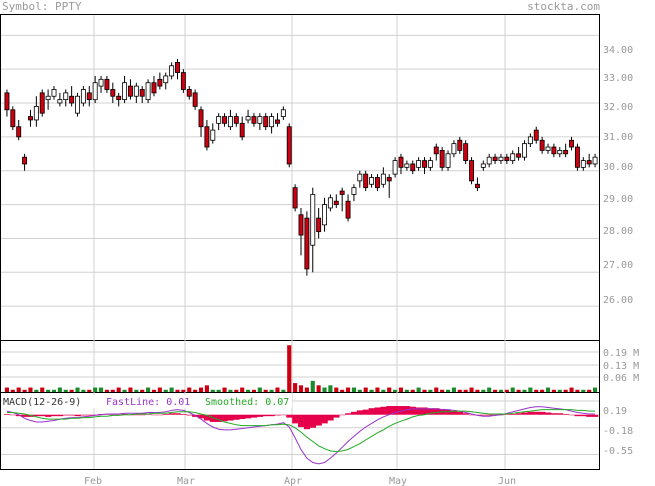 The height and width of the screenshot is (486, 655). I want to click on macd-fastline-label: FastLine: 0.01, so click(148, 402).